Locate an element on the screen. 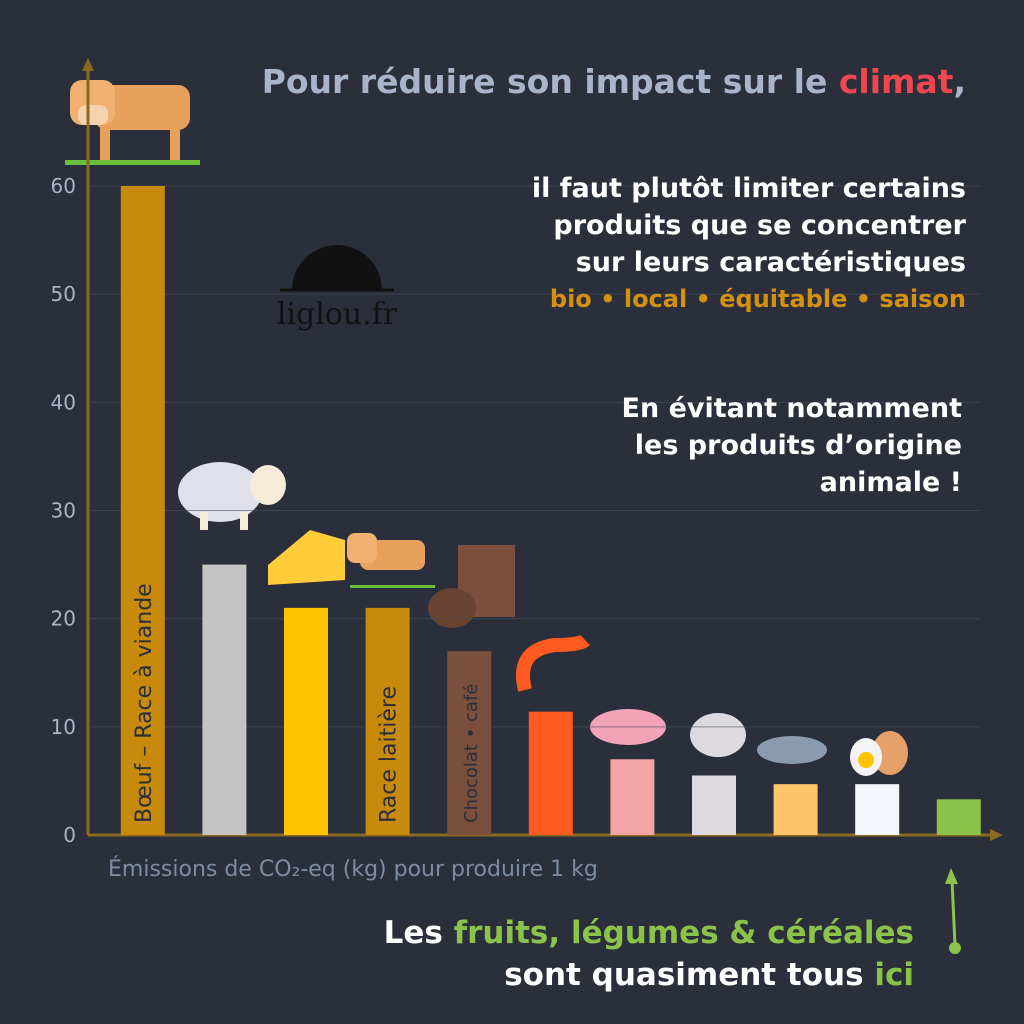 This screenshot has height=1024, width=1024. note-line: En évitant notamment is located at coordinates (792, 408).